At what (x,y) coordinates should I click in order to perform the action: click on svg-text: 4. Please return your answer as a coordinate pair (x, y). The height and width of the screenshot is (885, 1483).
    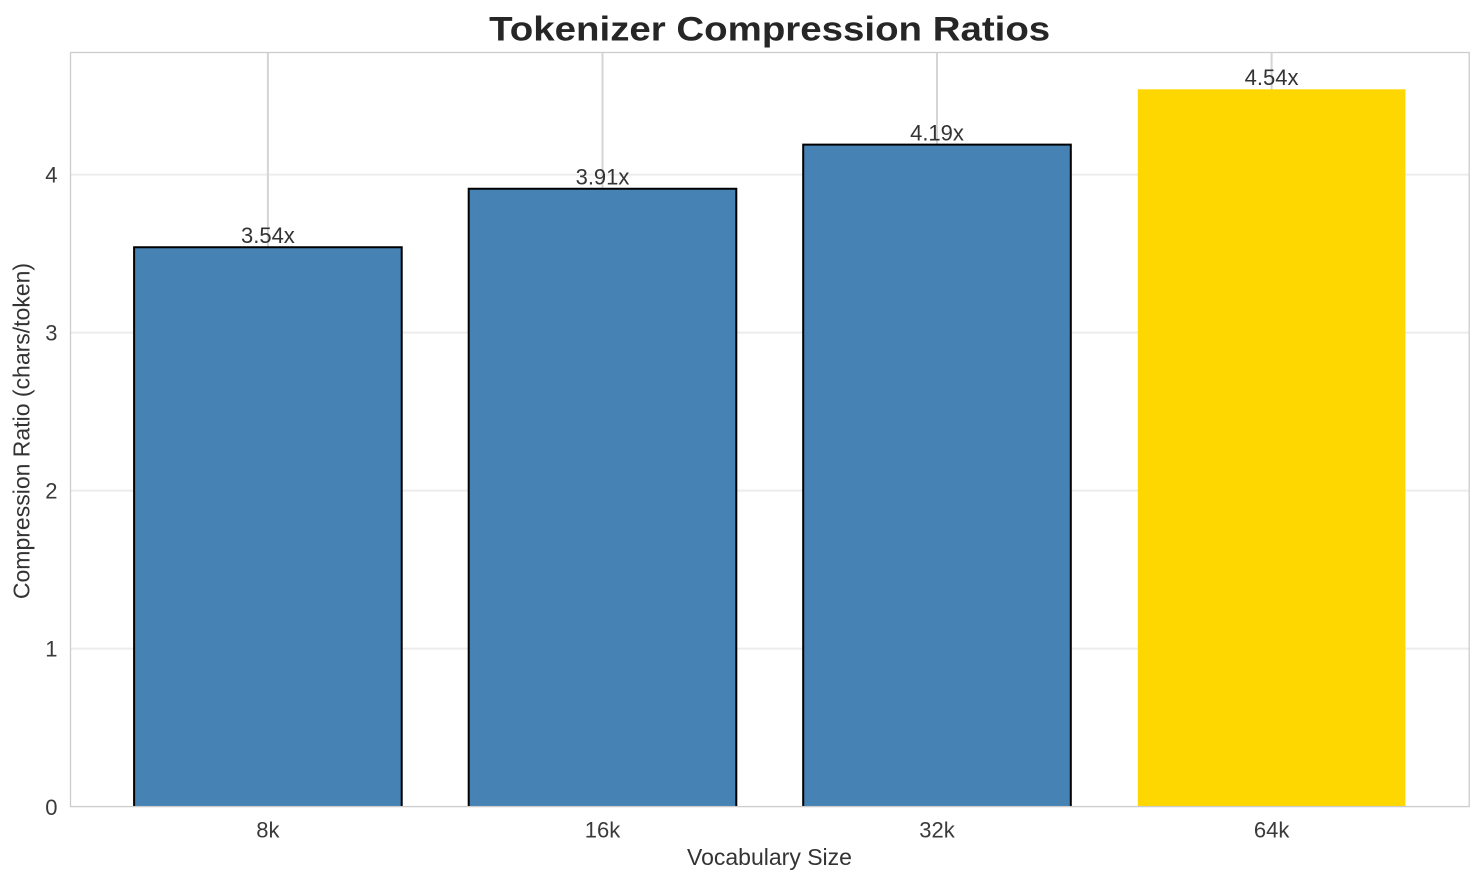
    Looking at the image, I should click on (51, 175).